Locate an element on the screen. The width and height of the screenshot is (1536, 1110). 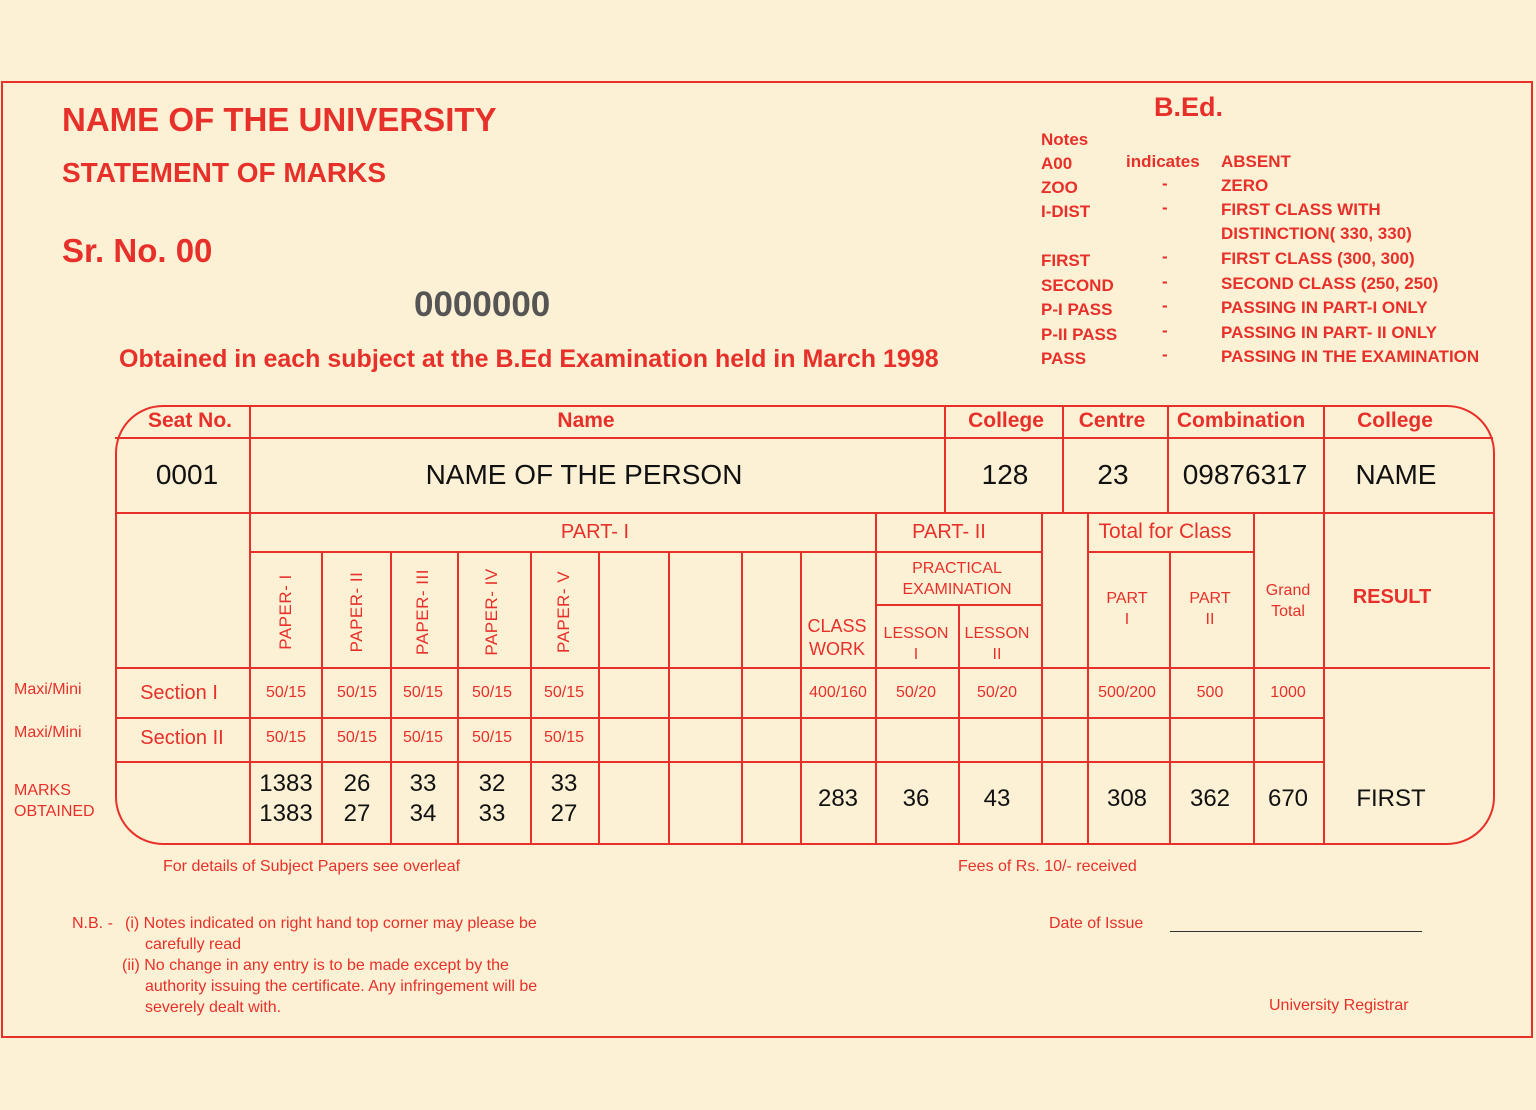
note-code: PASS is located at coordinates (1064, 358).